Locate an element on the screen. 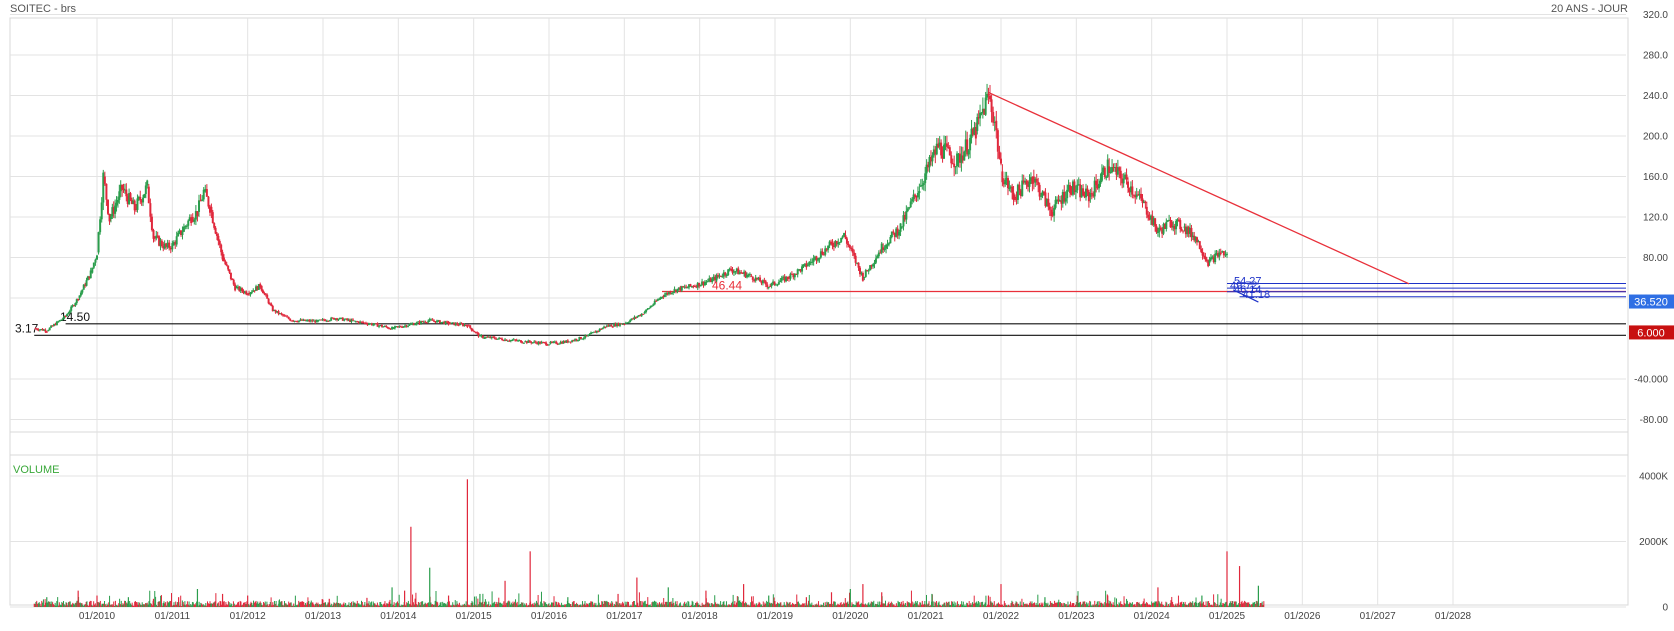 The width and height of the screenshot is (1674, 631). x-tick-label: 01/2018 is located at coordinates (700, 616).